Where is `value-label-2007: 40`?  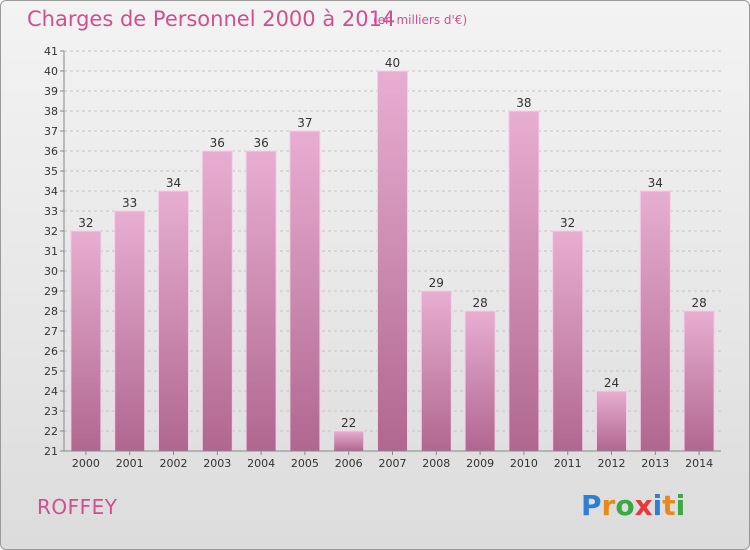 value-label-2007: 40 is located at coordinates (392, 63).